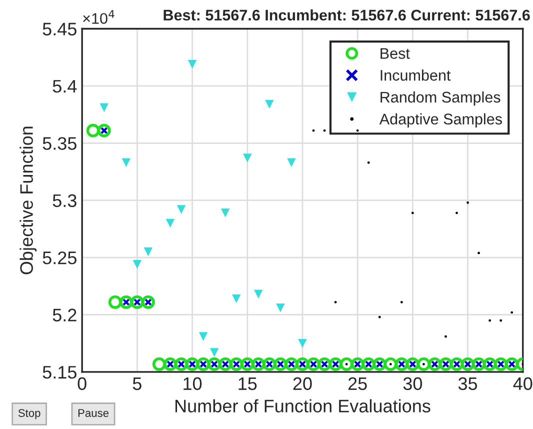 The height and width of the screenshot is (429, 533). I want to click on x-tick-label: 30, so click(412, 383).